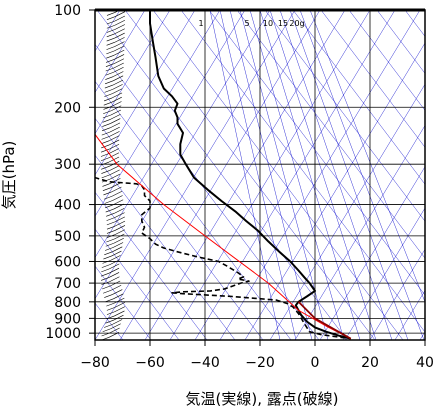 This screenshot has width=436, height=411. Describe the element at coordinates (67, 165) in the screenshot. I see `y-tick-label: 300` at that location.